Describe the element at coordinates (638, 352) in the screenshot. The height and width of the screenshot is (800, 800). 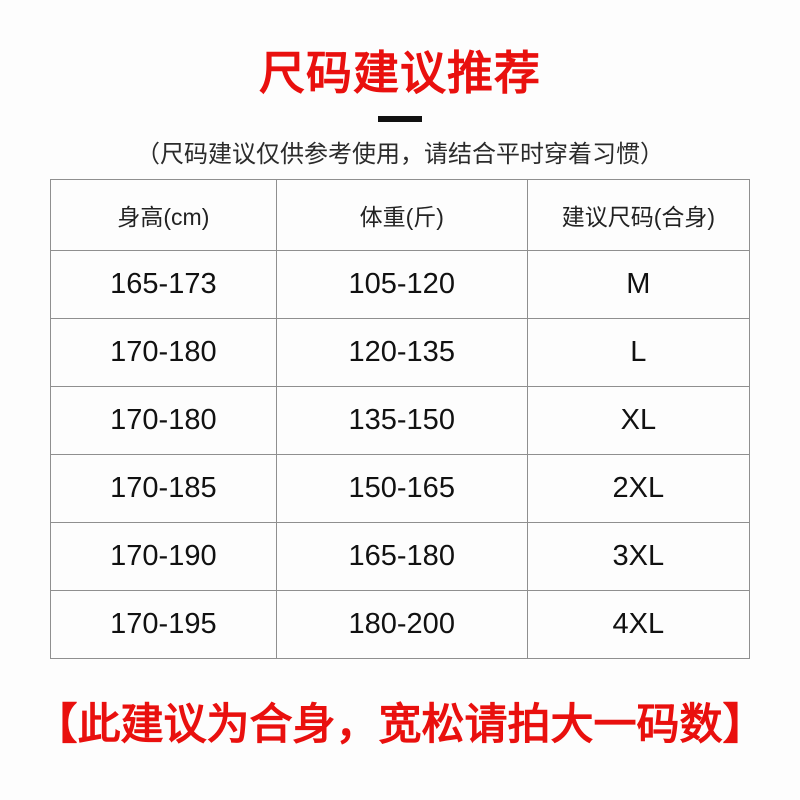
I see `table-cell: L` at that location.